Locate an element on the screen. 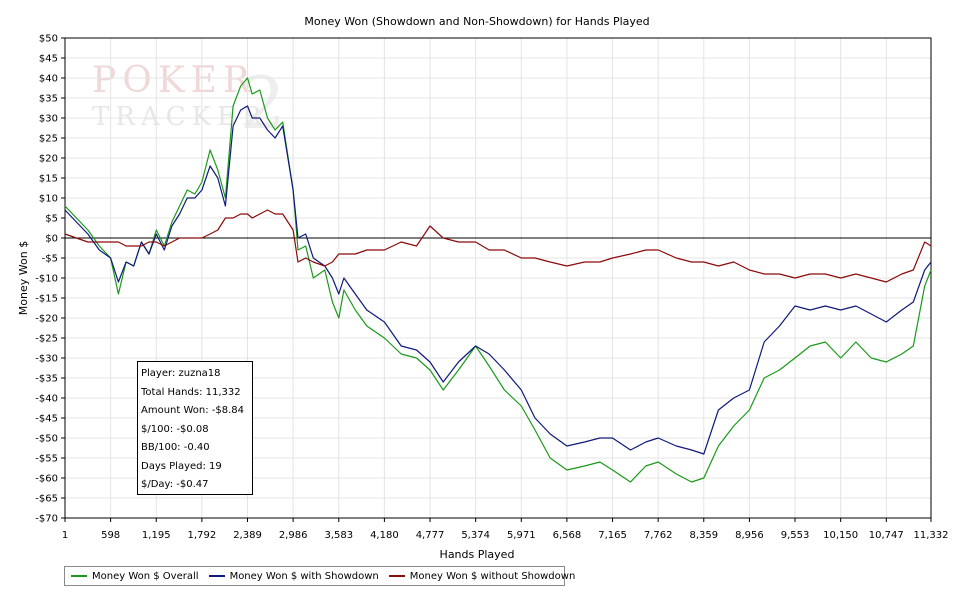  y-tick-label: $25 is located at coordinates (48, 139).